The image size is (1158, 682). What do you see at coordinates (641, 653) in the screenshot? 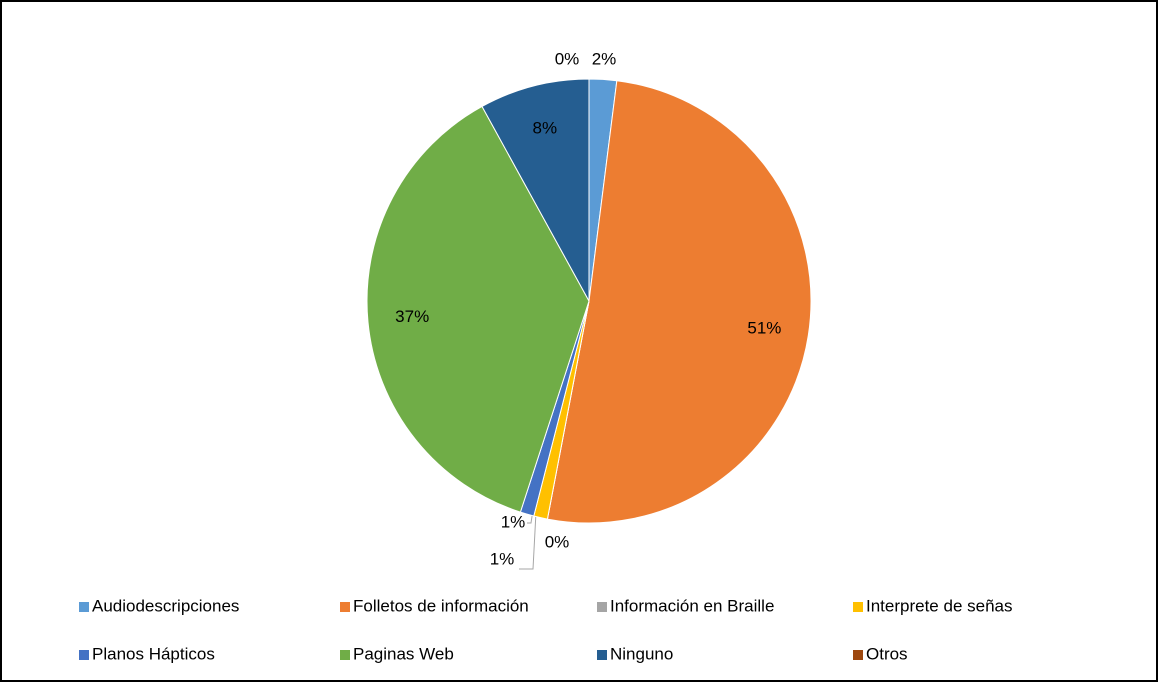
I see `legend-label: Ninguno` at bounding box center [641, 653].